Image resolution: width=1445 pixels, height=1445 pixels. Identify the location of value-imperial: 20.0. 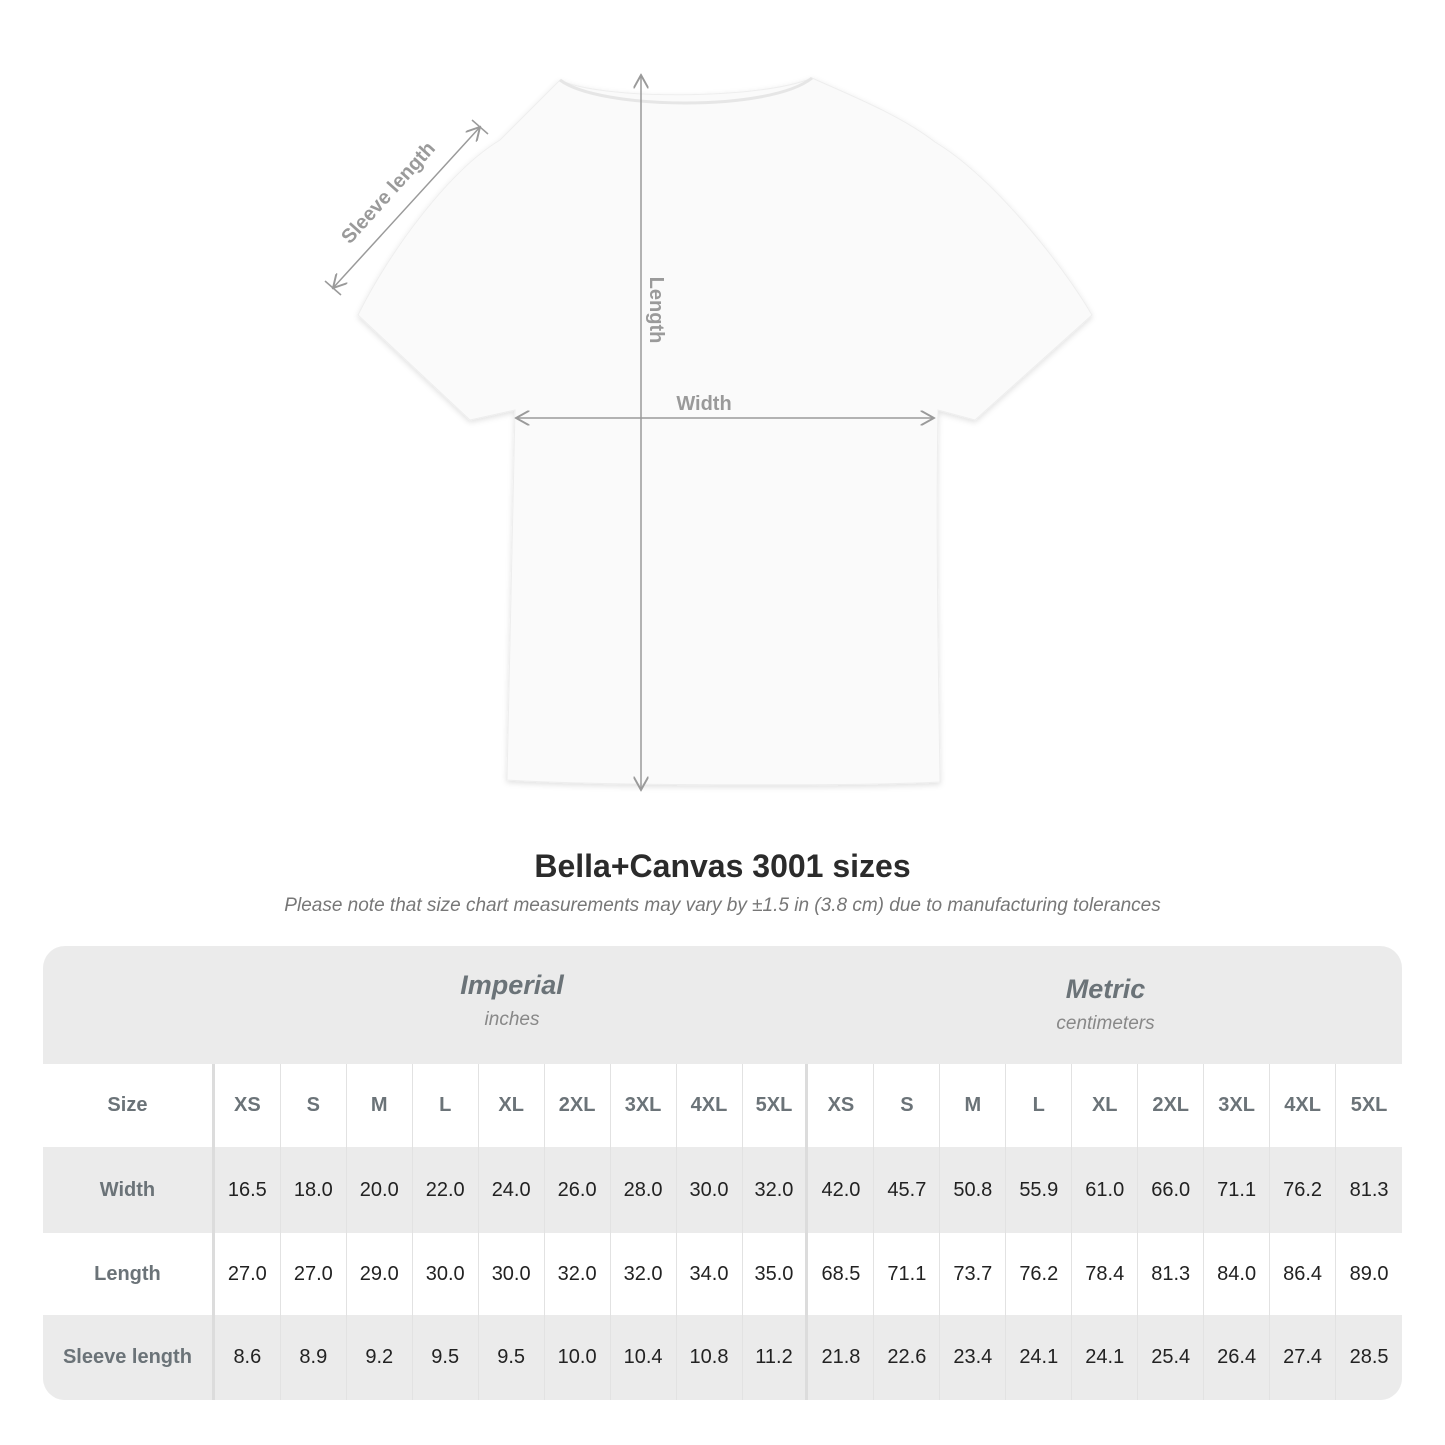
(380, 1190).